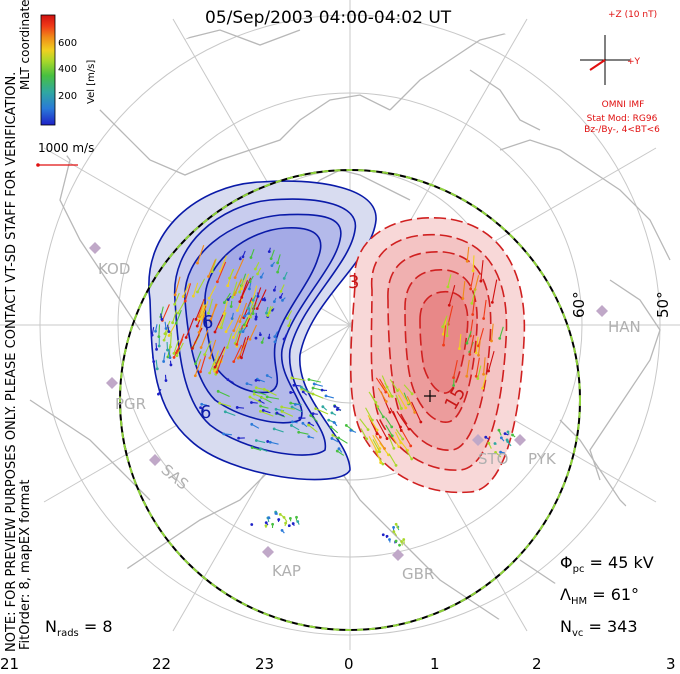 Image resolution: width=680 pixels, height=674 pixels. I want to click on fit-order-note: FitOrder: 8, mapEX format, so click(25, 564).